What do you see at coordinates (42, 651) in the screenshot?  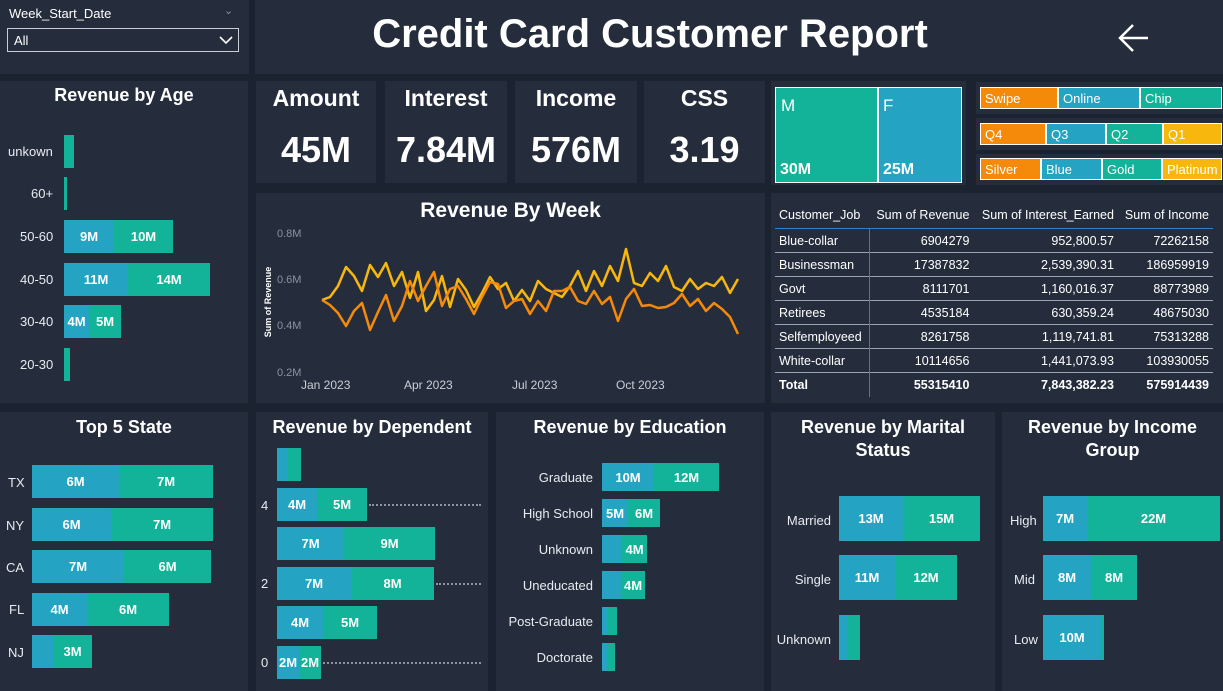 I see `bar-value` at bounding box center [42, 651].